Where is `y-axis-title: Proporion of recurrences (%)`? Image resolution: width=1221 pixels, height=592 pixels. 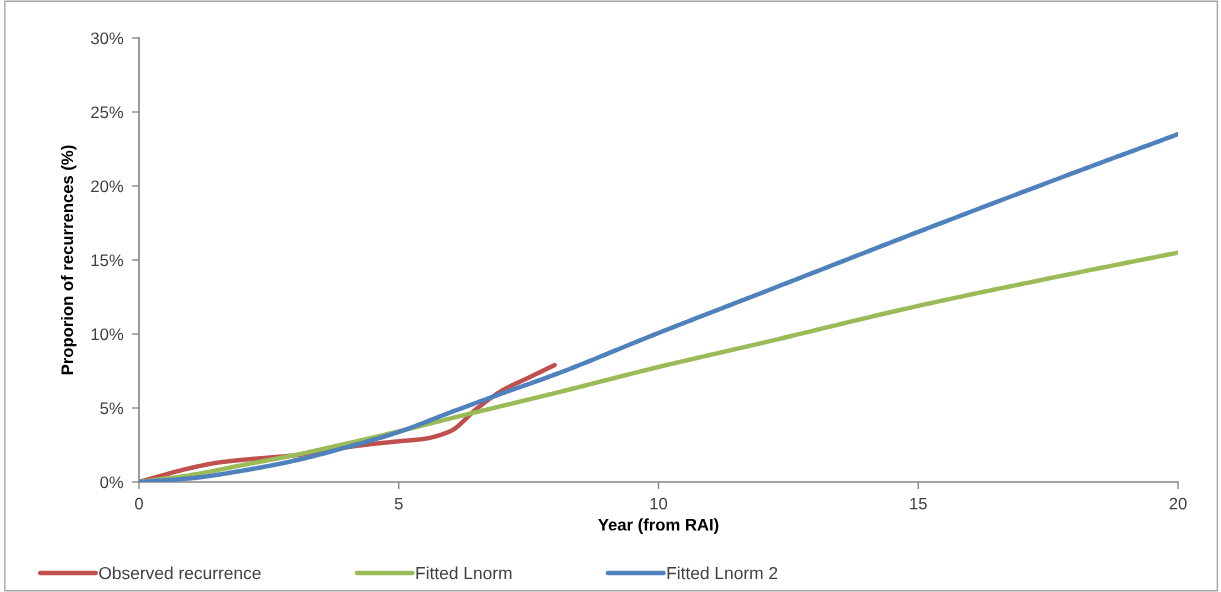
y-axis-title: Proporion of recurrences (%) is located at coordinates (68, 260).